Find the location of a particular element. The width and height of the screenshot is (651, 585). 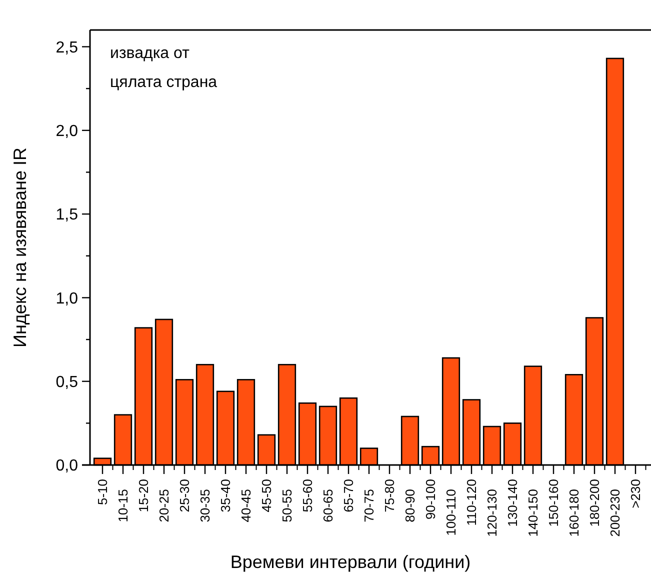

x-tick-label: 130-140 is located at coordinates (512, 503).